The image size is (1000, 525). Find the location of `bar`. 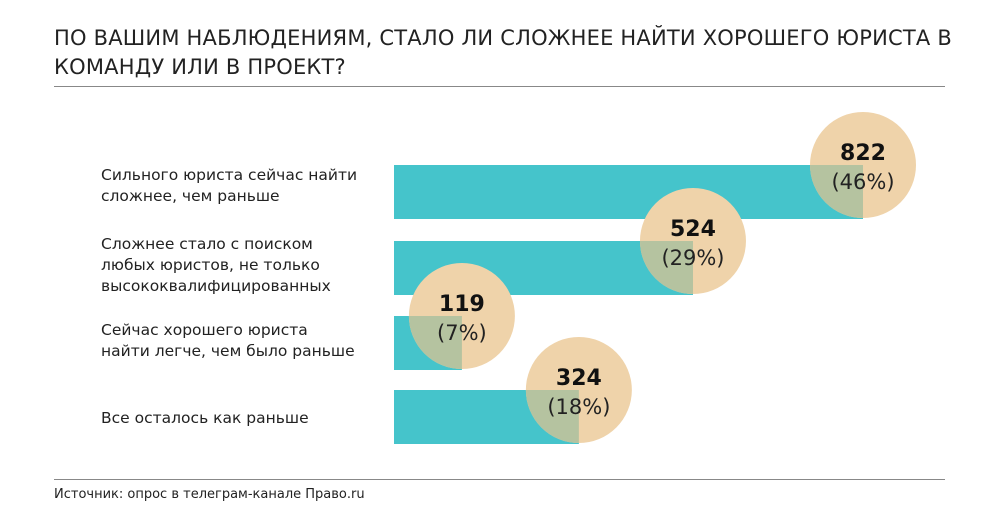

bar is located at coordinates (628, 192).